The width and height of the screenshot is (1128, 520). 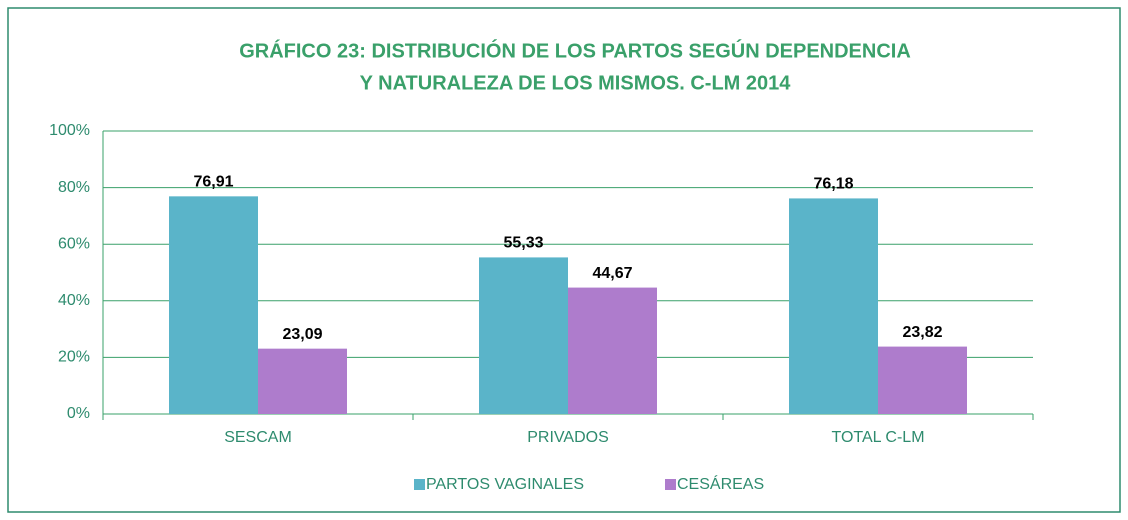 What do you see at coordinates (74, 300) in the screenshot?
I see `y-tick-label: 40%` at bounding box center [74, 300].